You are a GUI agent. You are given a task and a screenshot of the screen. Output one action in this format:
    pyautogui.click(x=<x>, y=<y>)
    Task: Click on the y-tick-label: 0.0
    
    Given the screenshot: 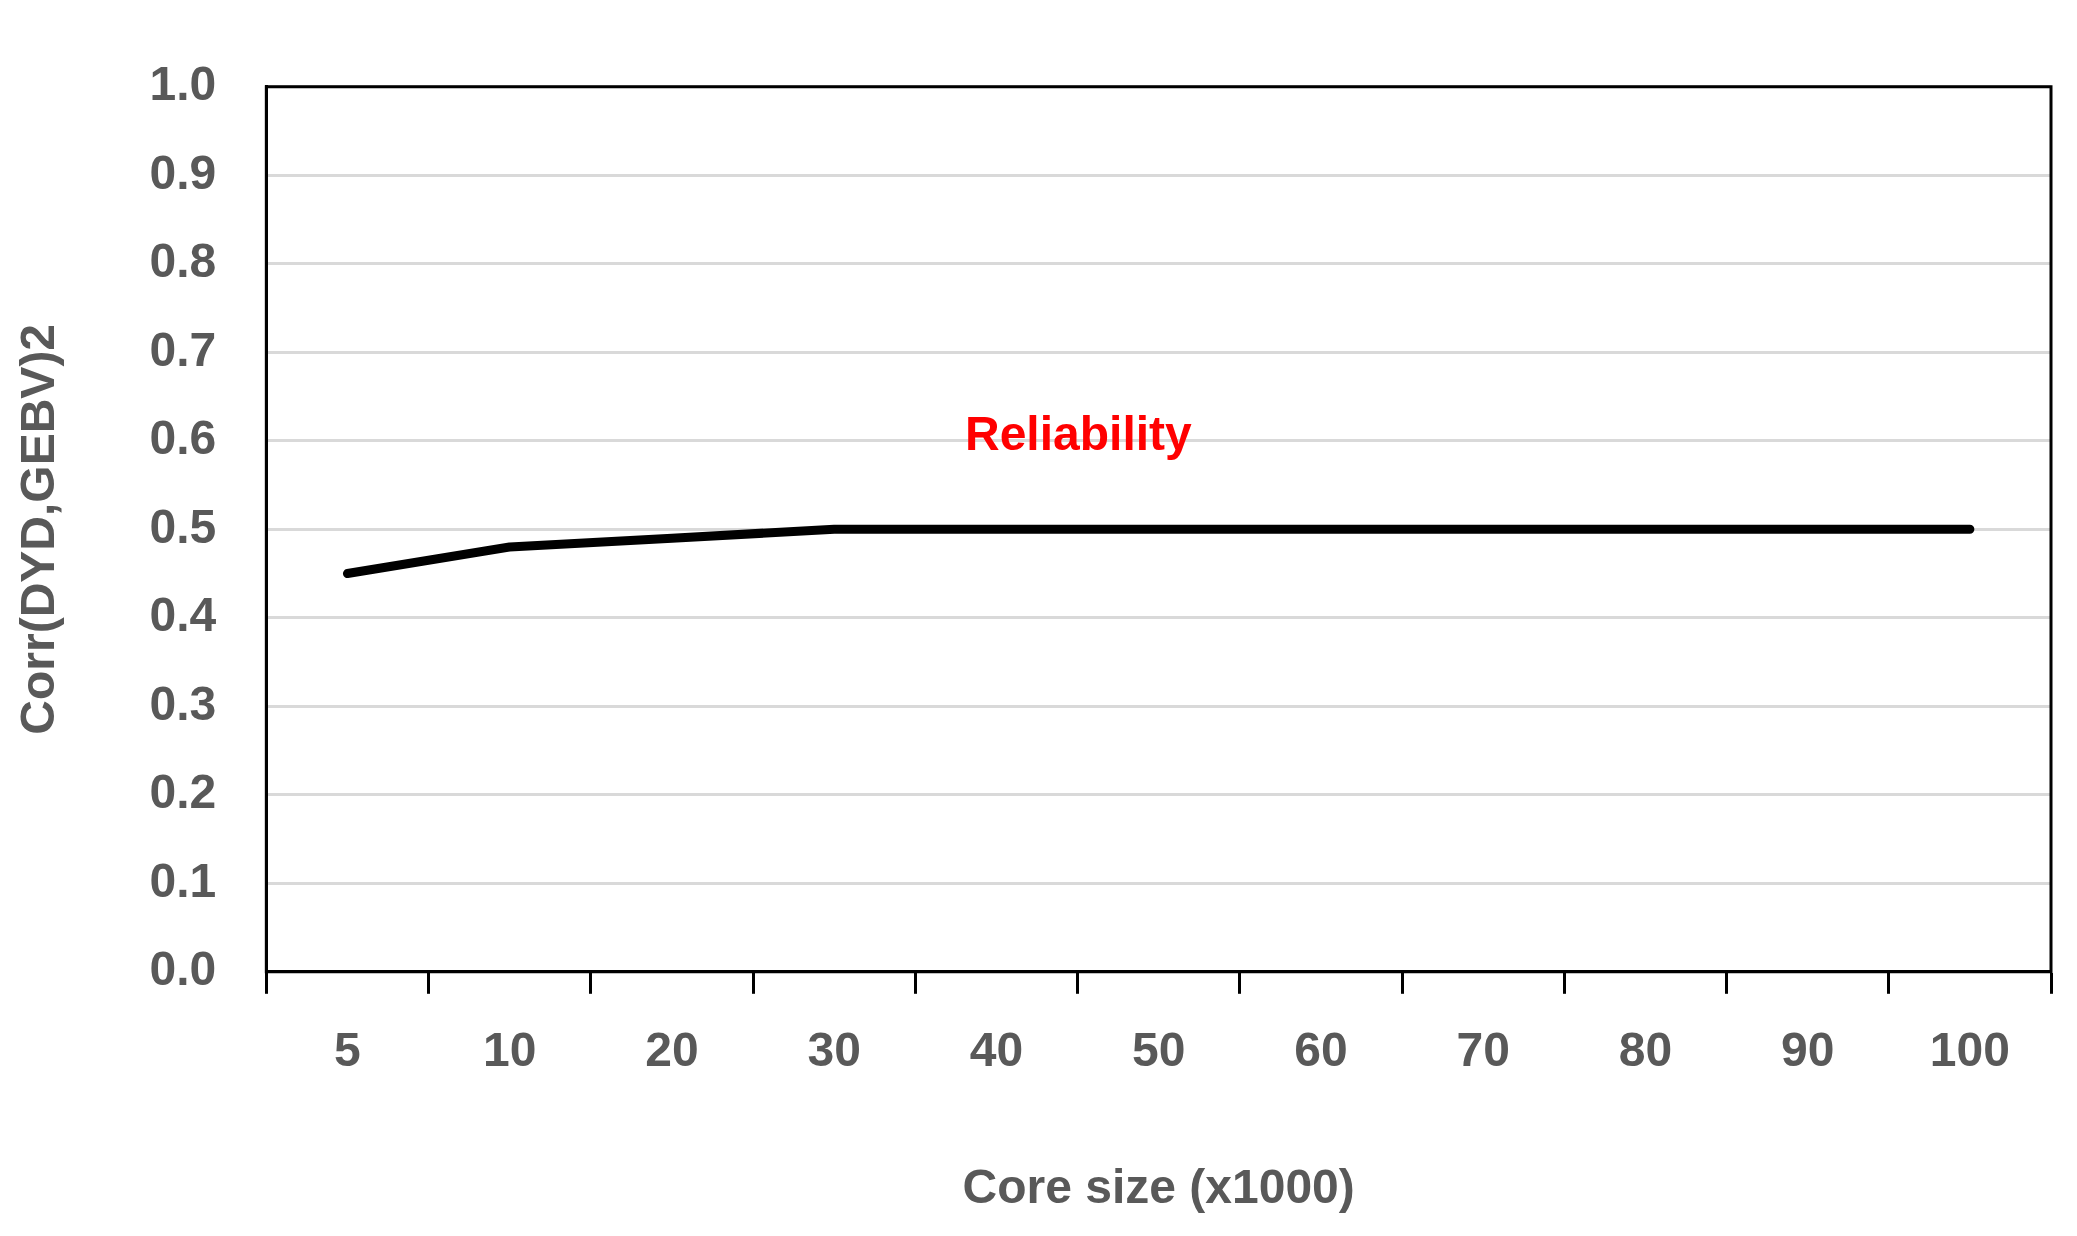 What is the action you would take?
    pyautogui.click(x=183, y=969)
    